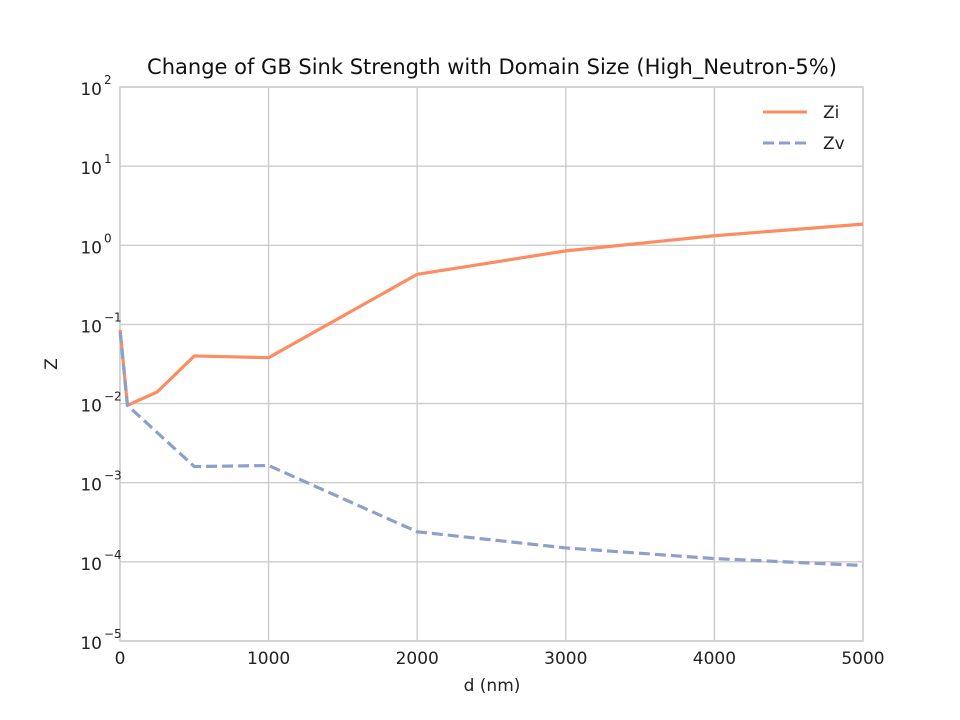 This screenshot has height=720, width=960. Describe the element at coordinates (113, 476) in the screenshot. I see `y-tick-exponent: −3` at that location.